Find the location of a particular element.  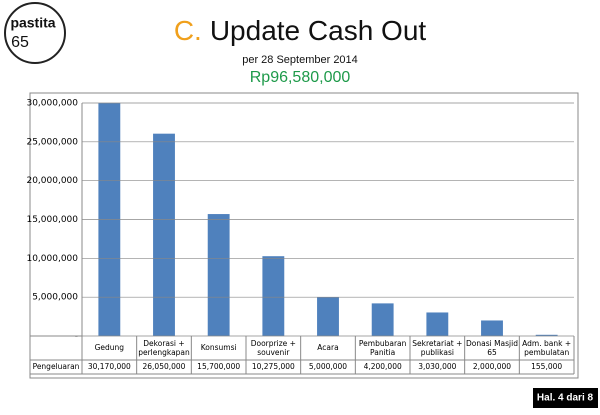

category-label: Dekorasi + perlengkapan is located at coordinates (164, 347).